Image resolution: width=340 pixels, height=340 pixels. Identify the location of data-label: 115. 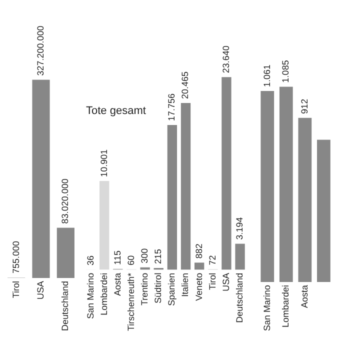
(117, 257).